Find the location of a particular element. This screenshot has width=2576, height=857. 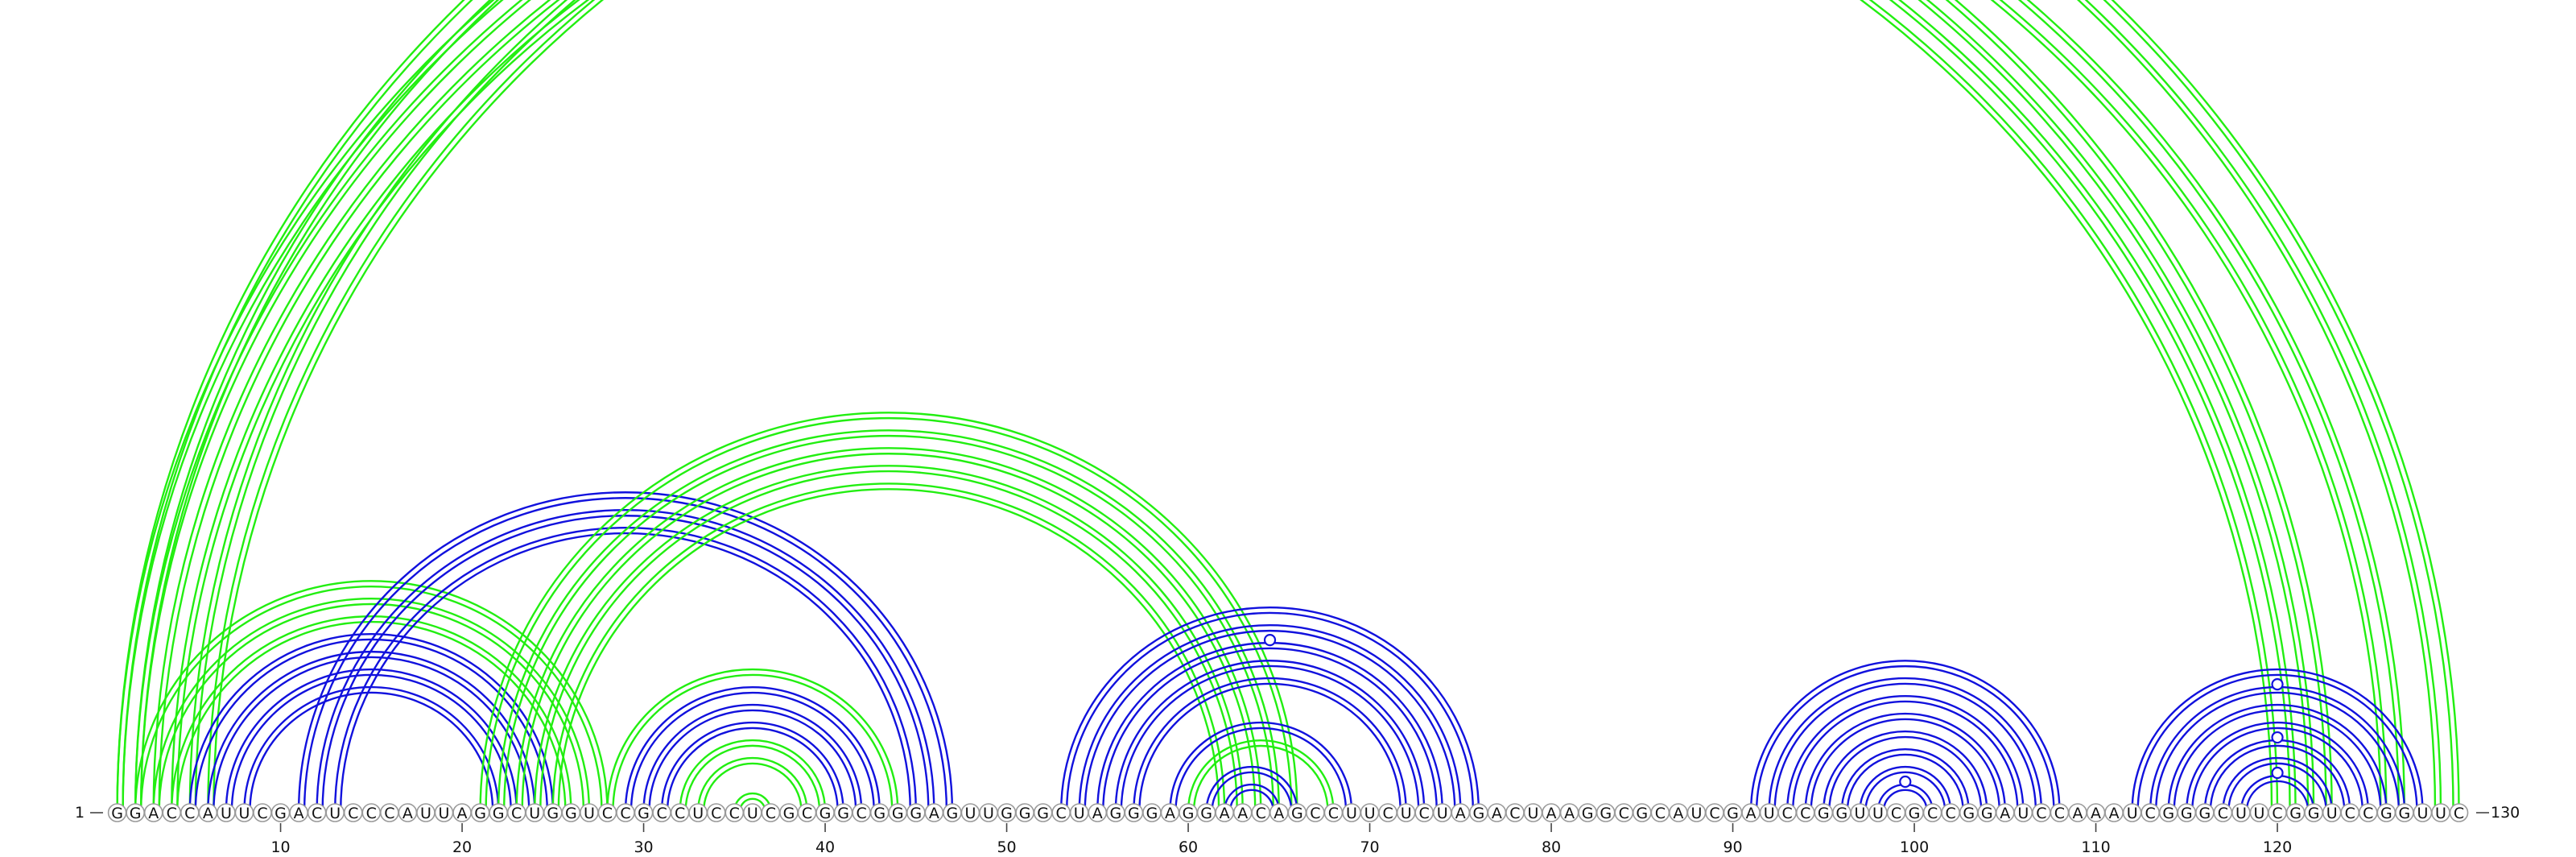

sequence-backbone: 1 130 is located at coordinates (1297, 813).